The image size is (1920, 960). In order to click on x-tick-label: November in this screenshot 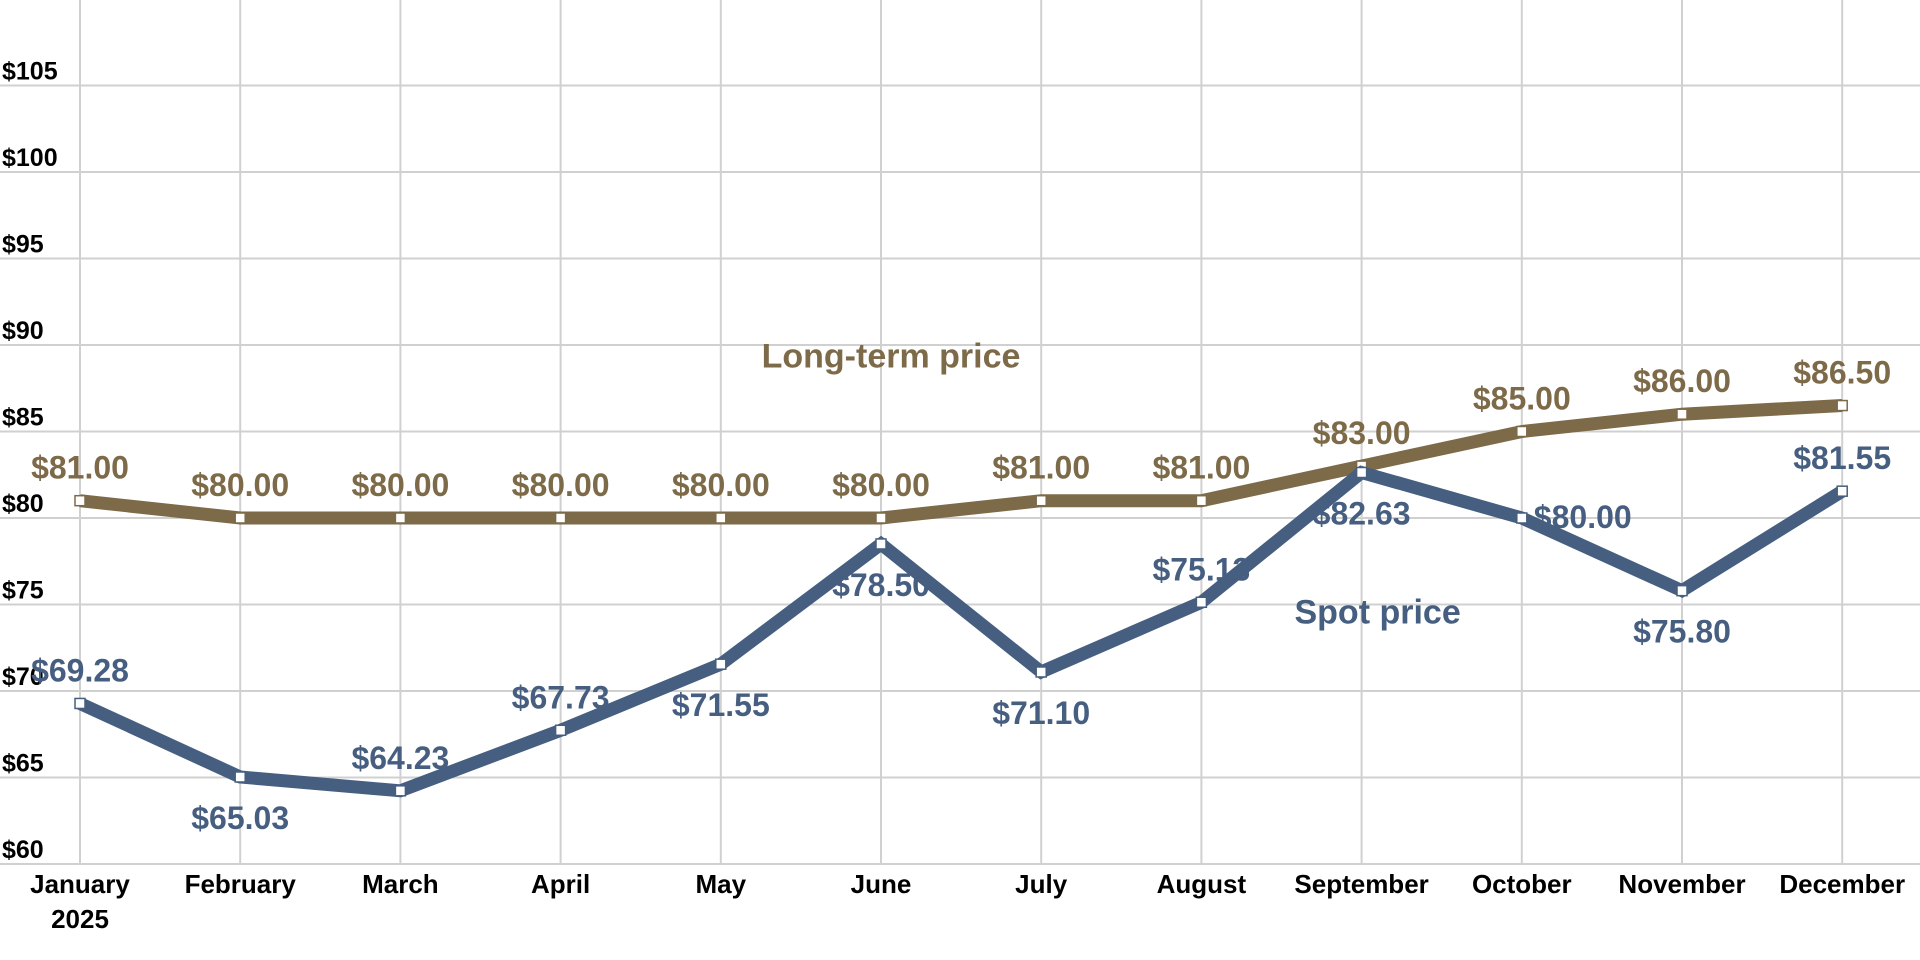, I will do `click(1681, 884)`.